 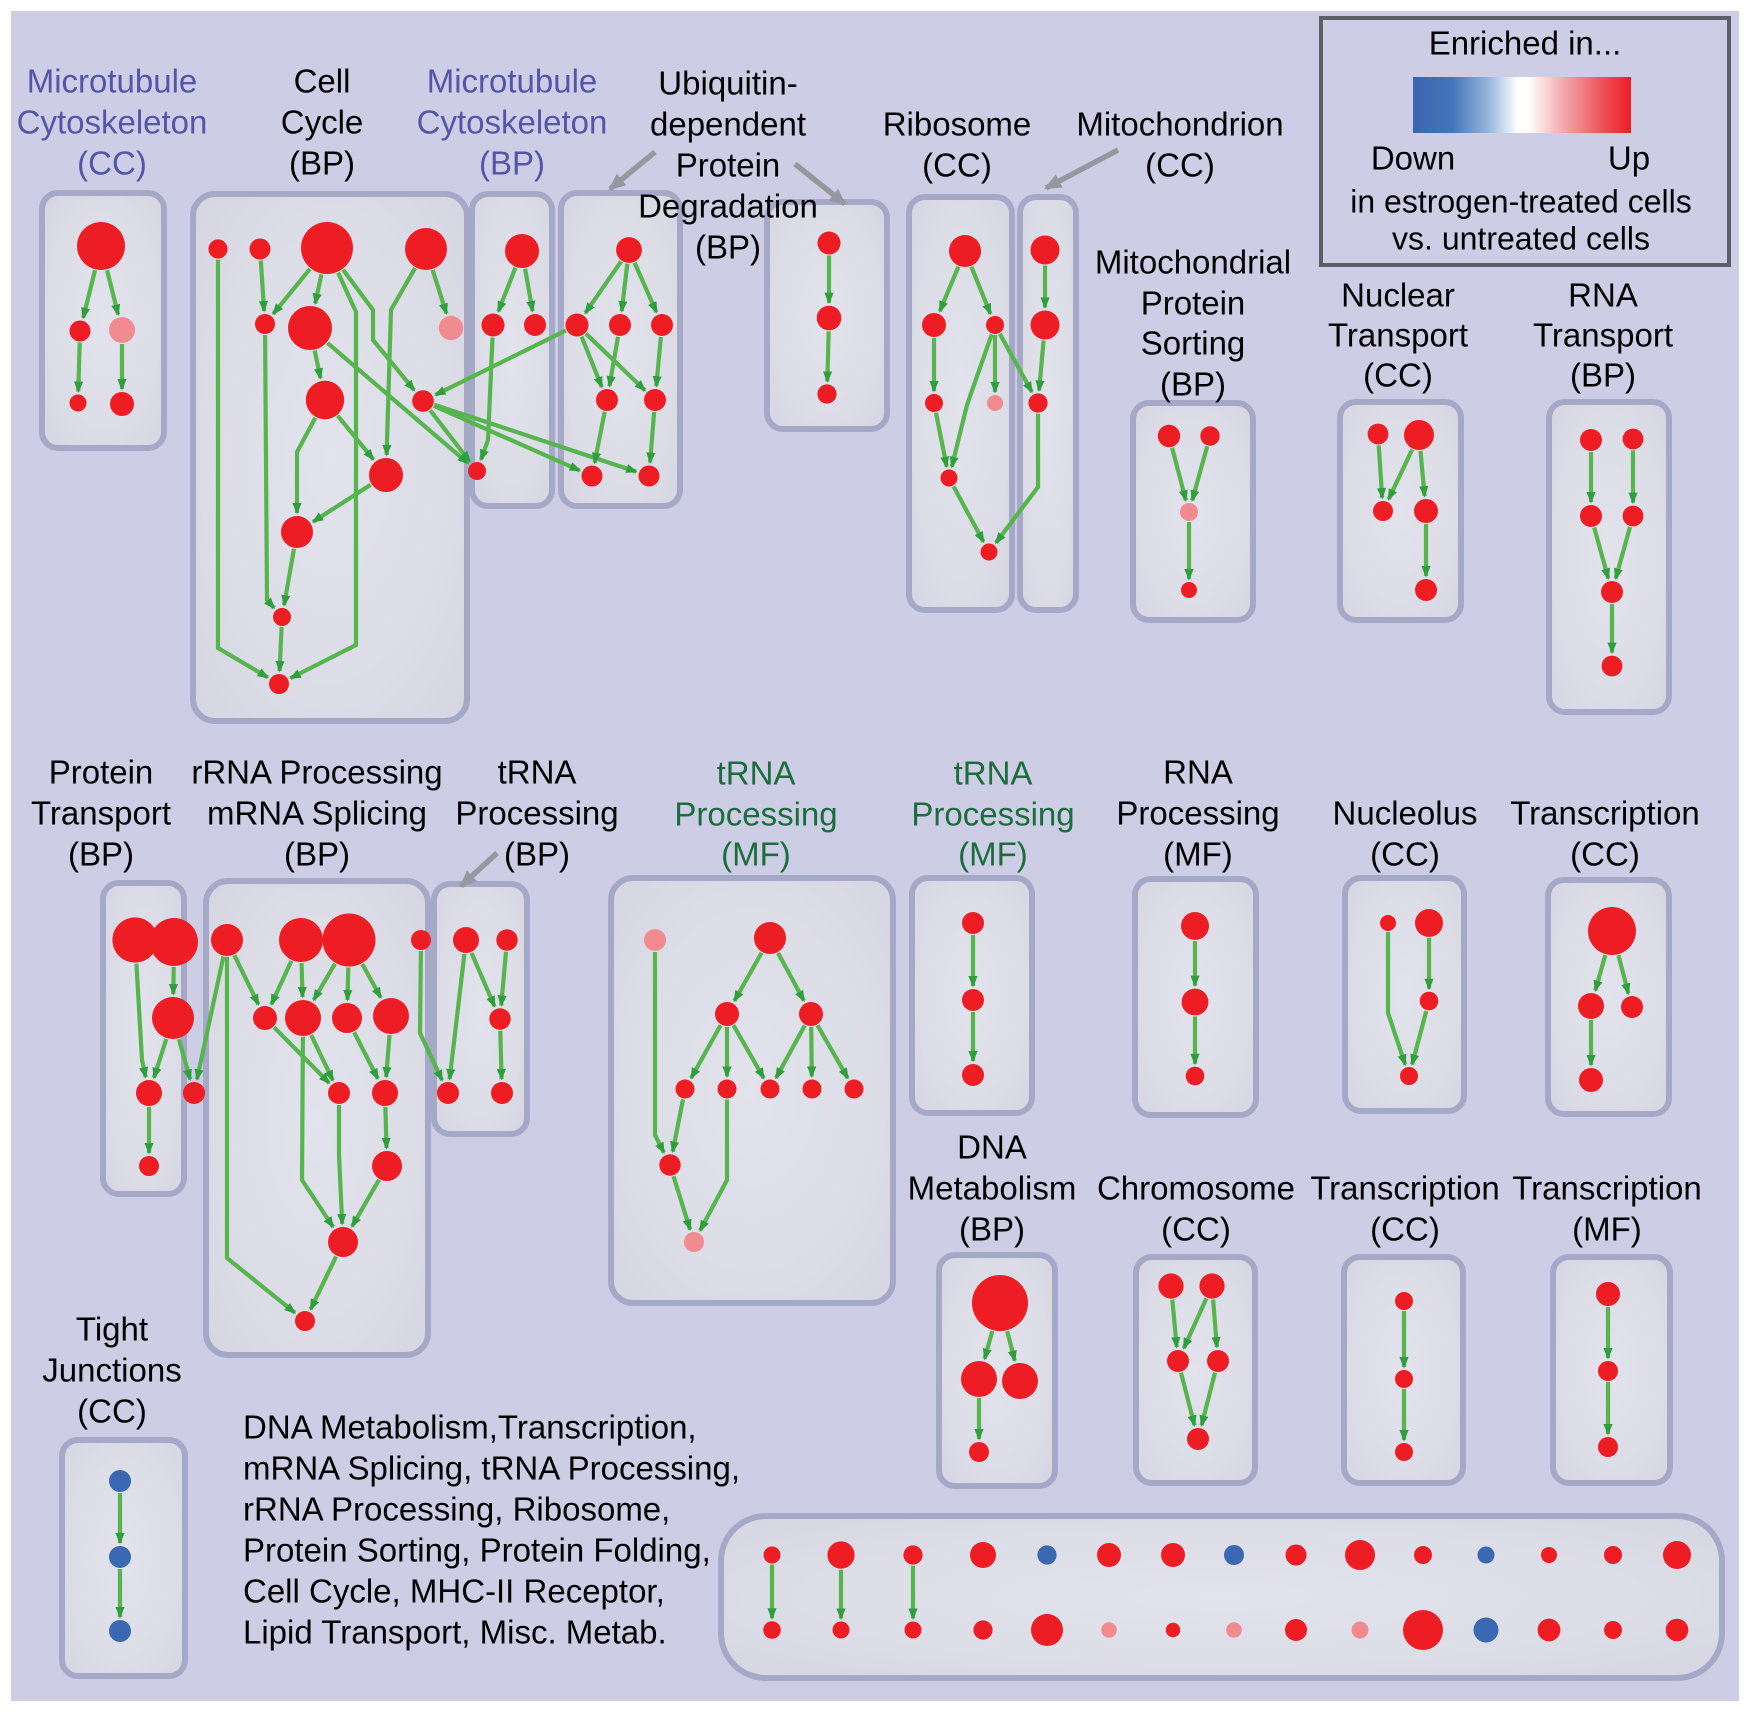 What do you see at coordinates (1629, 158) in the screenshot?
I see `svg-text: Up` at bounding box center [1629, 158].